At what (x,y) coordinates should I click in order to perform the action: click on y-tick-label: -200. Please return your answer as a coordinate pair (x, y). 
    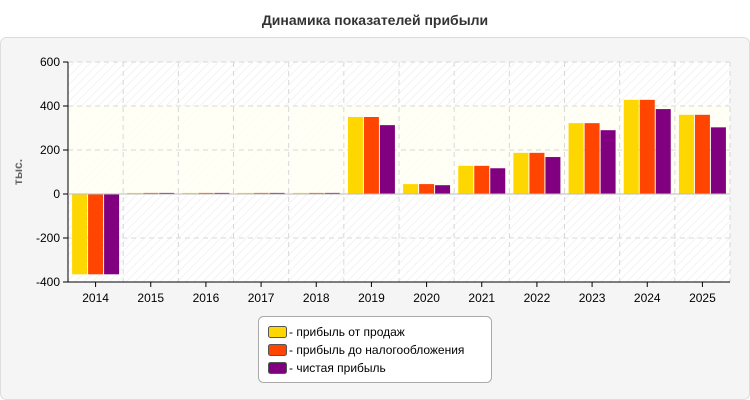
    Looking at the image, I should click on (48, 238).